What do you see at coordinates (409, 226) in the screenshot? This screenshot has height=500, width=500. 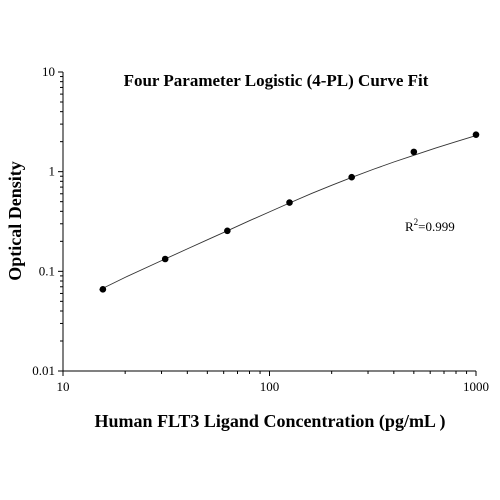 I see `r-squared-base: R` at bounding box center [409, 226].